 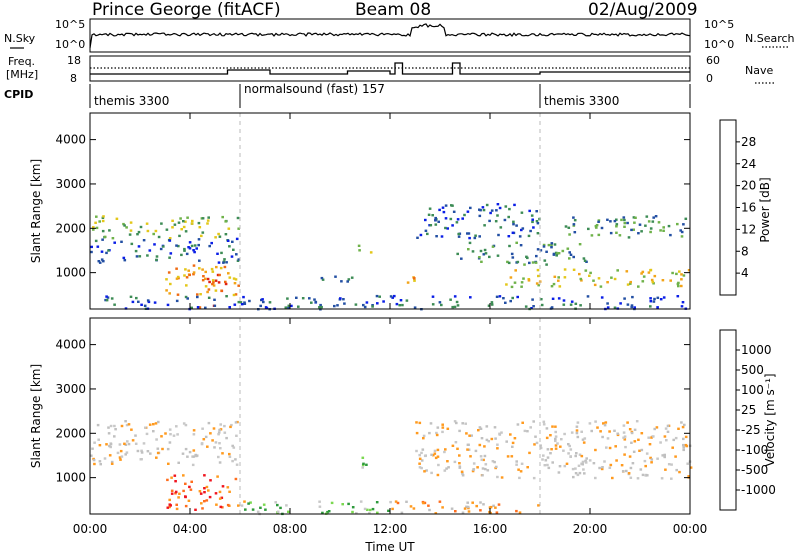 I want to click on noise-panel: 10^5 10^0 10^5 10^0 N.Sky N.Search, so click(x=399, y=35).